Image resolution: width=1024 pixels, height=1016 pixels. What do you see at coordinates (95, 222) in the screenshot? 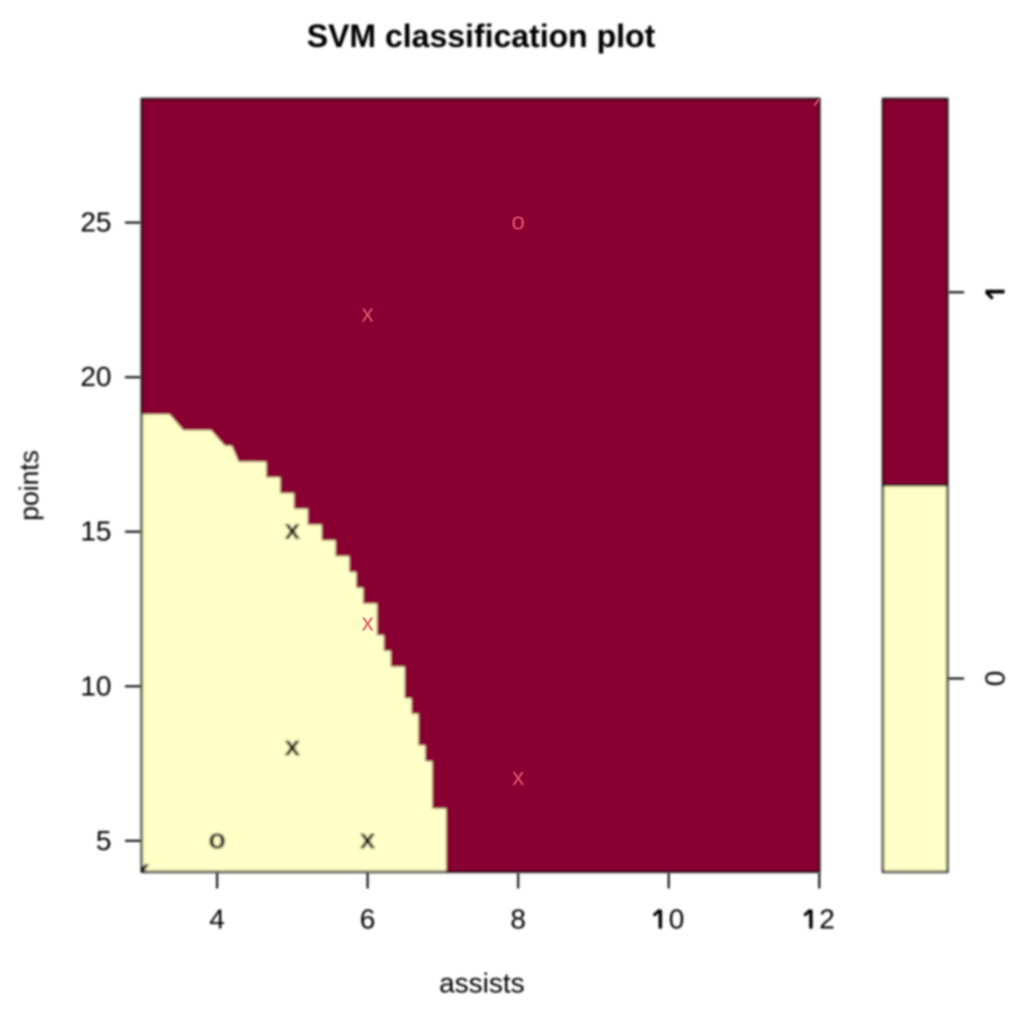
I see `svg-text: 25` at bounding box center [95, 222].